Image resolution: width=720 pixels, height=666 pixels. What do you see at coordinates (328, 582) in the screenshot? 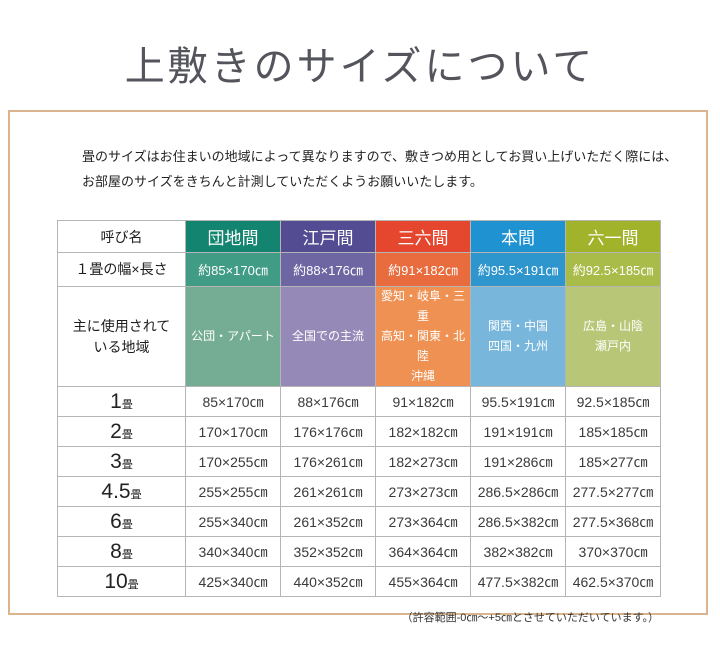
I see `size-value-cell: 440×352㎝` at bounding box center [328, 582].